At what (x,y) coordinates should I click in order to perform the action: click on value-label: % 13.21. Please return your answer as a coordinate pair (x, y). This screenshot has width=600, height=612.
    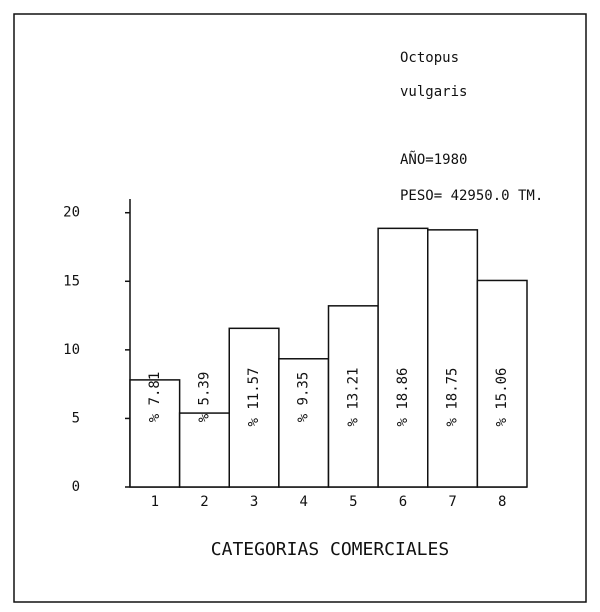
    Looking at the image, I should click on (353, 396).